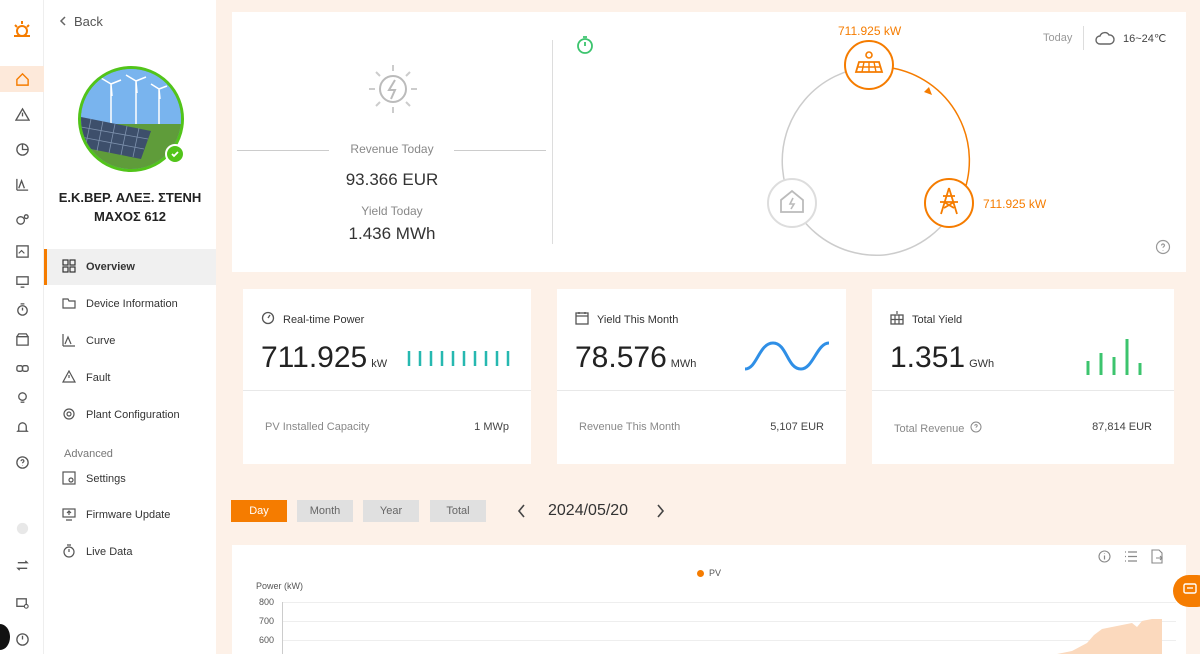 The width and height of the screenshot is (1200, 654). What do you see at coordinates (130, 378) in the screenshot?
I see `menu-item-fault: Fault` at bounding box center [130, 378].